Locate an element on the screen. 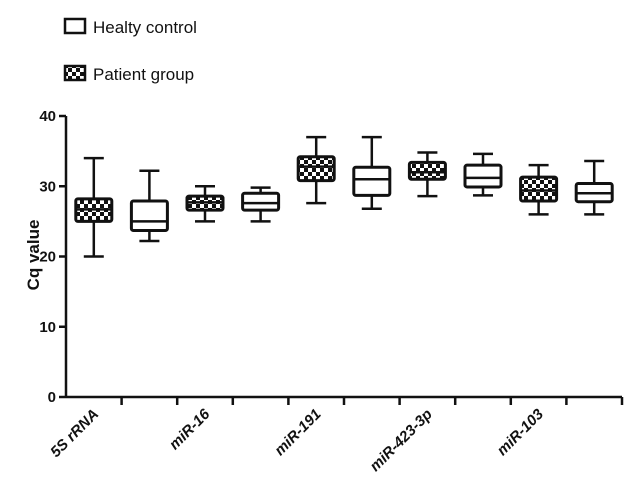 This screenshot has width=625, height=494. y-ticks: 0 10 20 30 40 is located at coordinates (52, 257).